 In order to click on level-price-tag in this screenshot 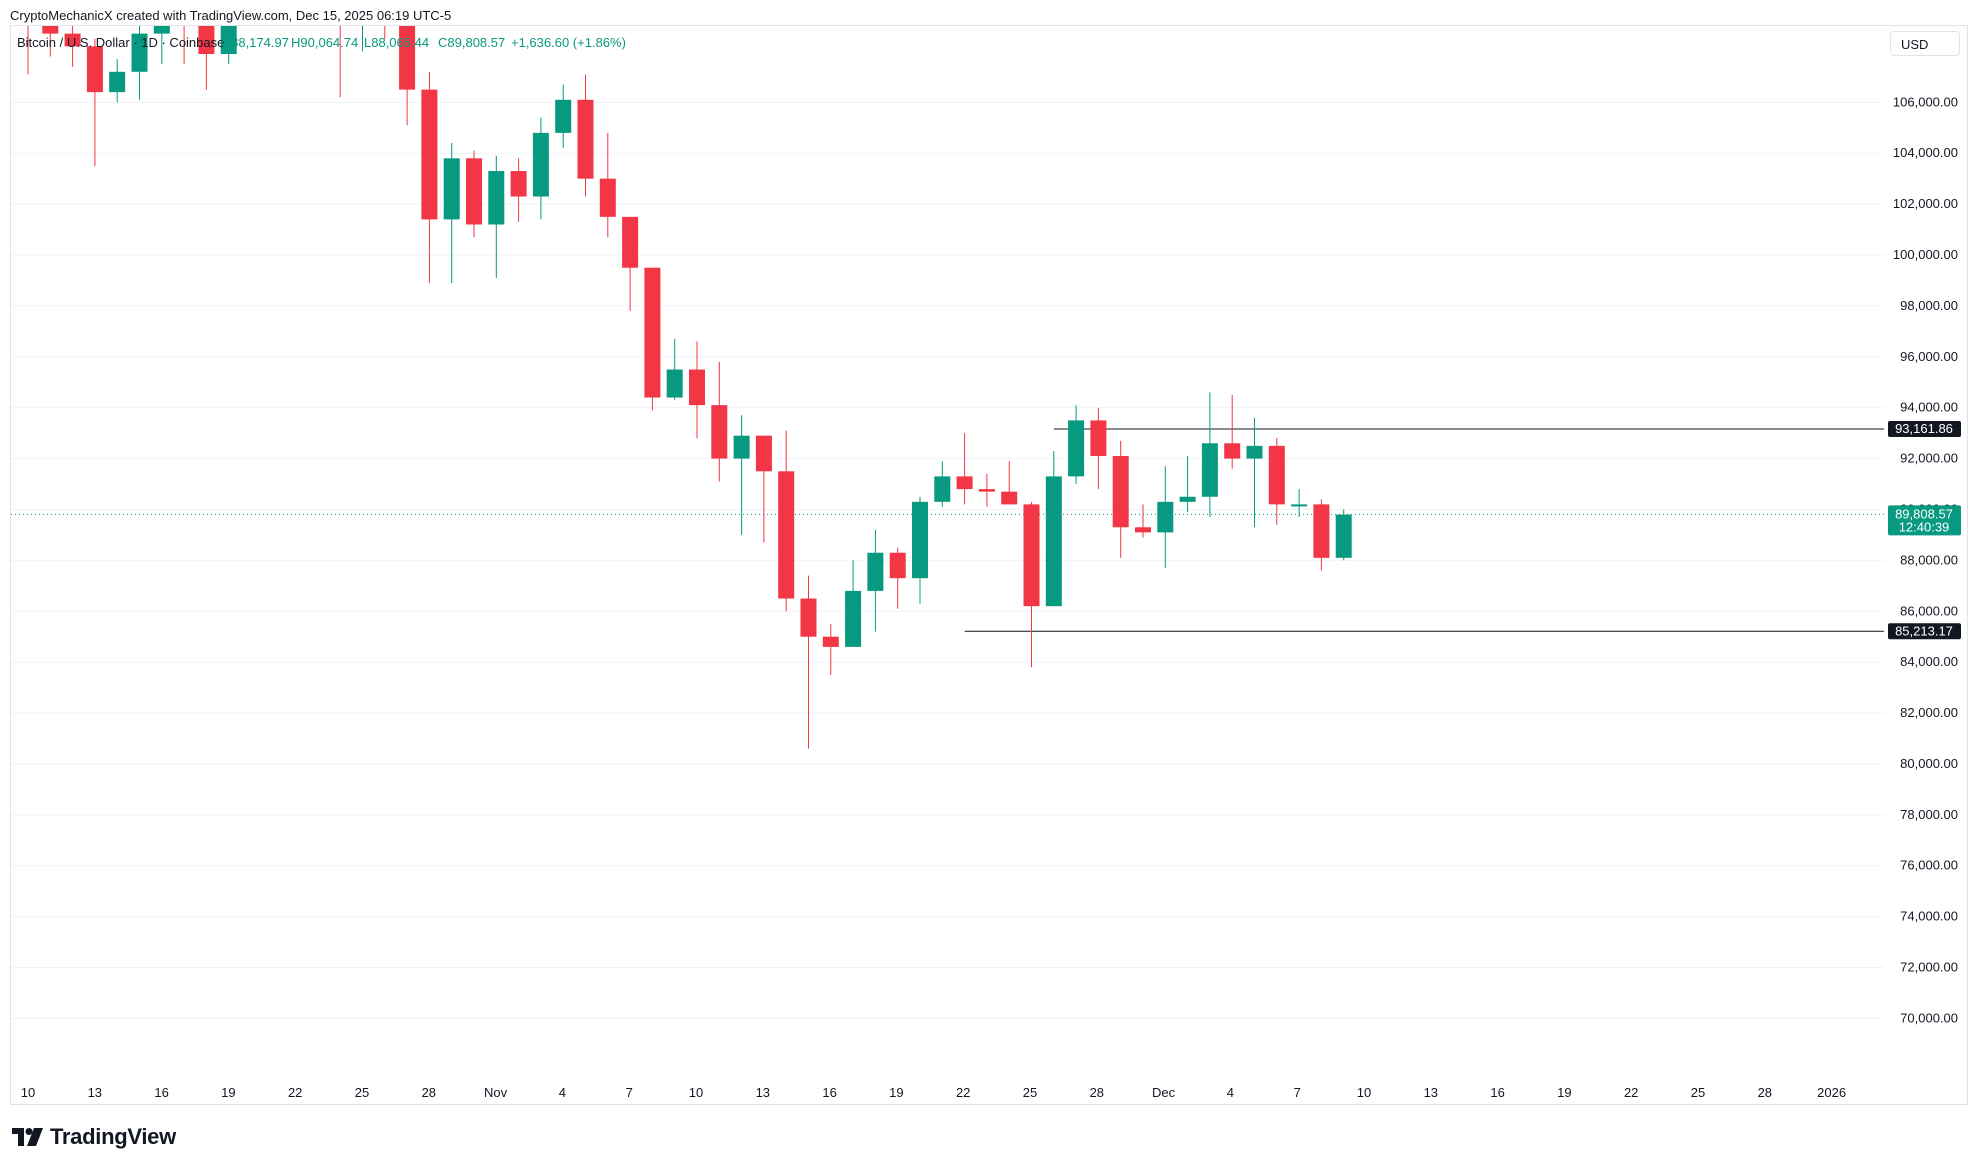, I will do `click(1924, 429)`.